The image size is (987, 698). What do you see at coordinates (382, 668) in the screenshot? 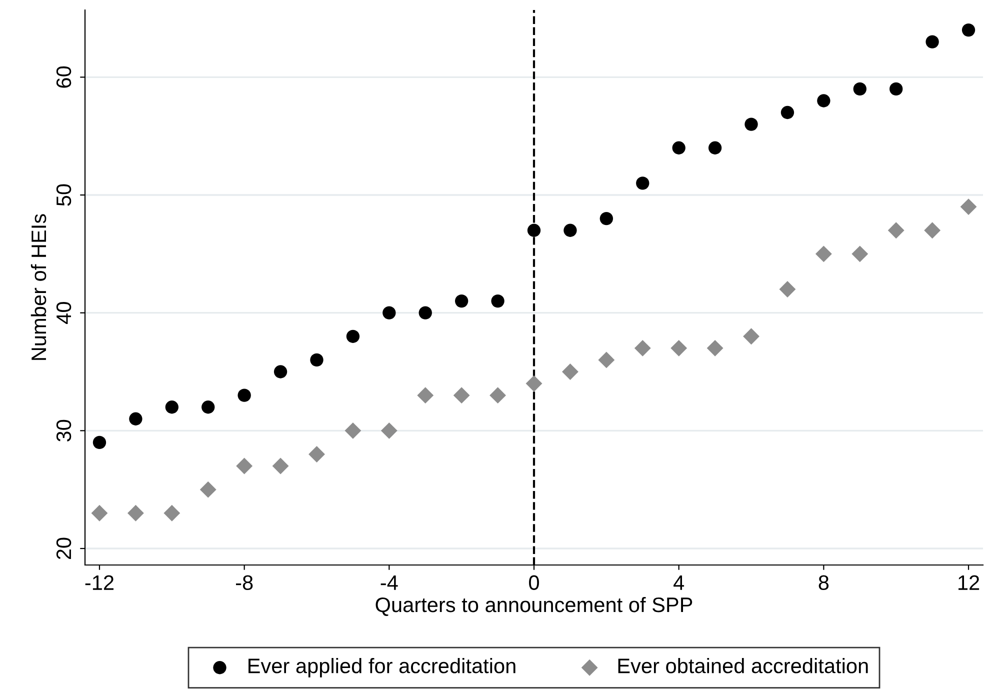
I see `legend-label: Ever applied for accreditation` at bounding box center [382, 668].